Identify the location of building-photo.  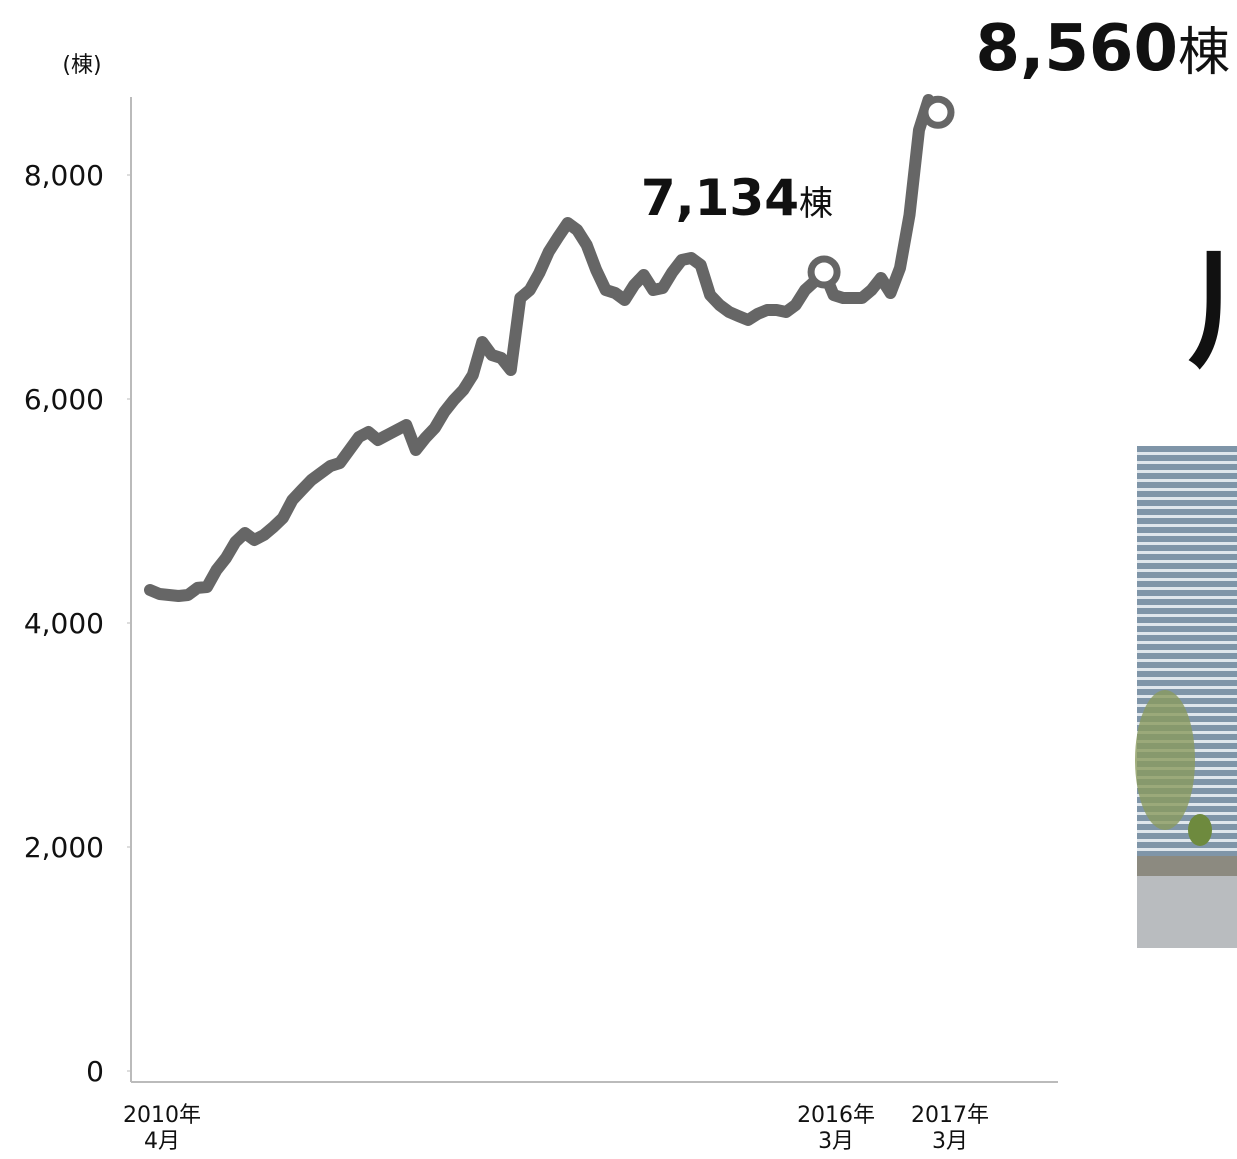
(1186, 697).